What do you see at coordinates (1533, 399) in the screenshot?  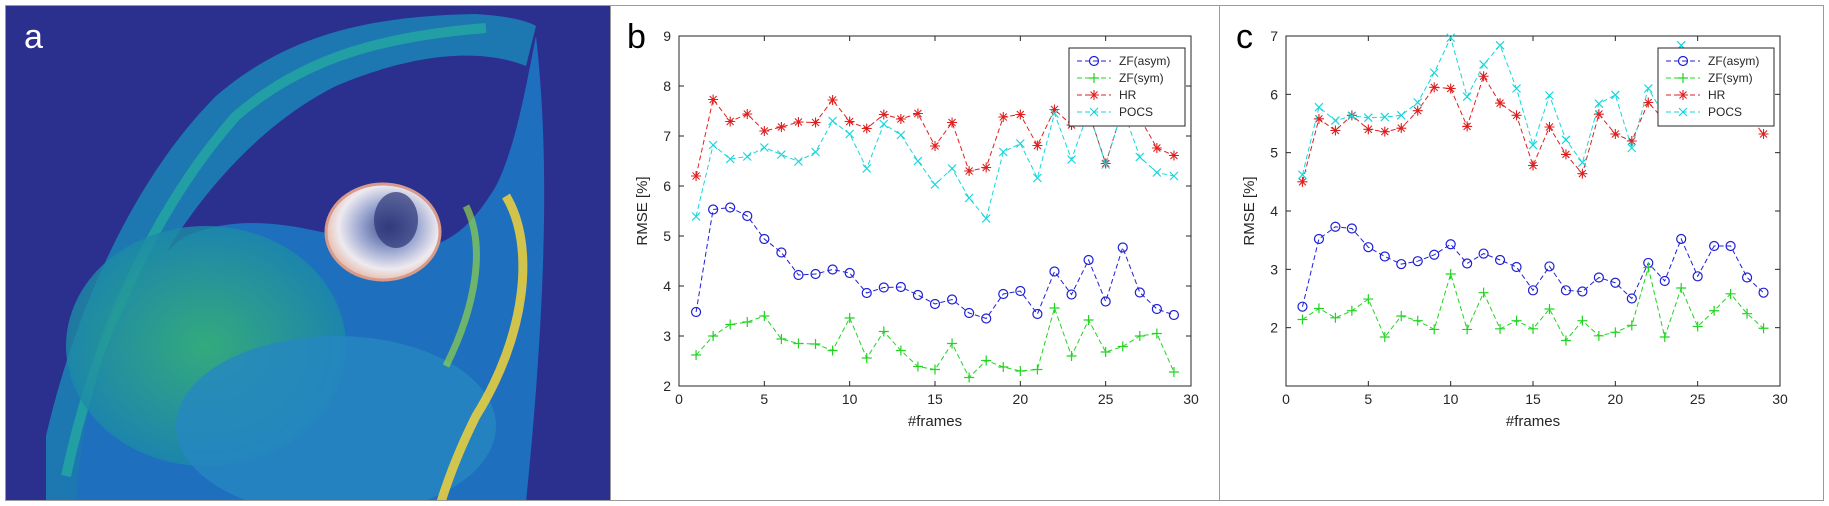 I see `c-x-tick-label: 15` at bounding box center [1533, 399].